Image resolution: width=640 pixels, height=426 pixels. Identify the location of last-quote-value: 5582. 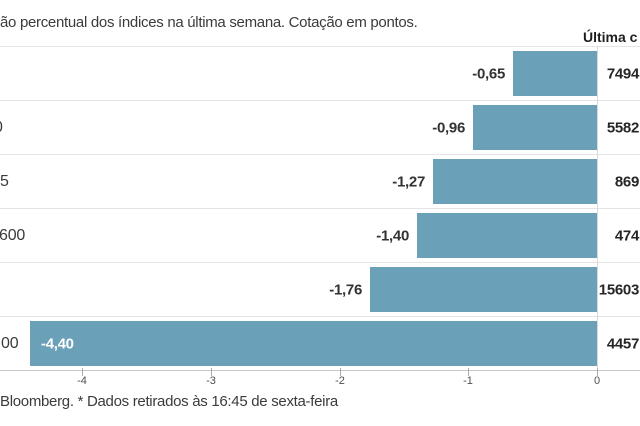
(622, 127).